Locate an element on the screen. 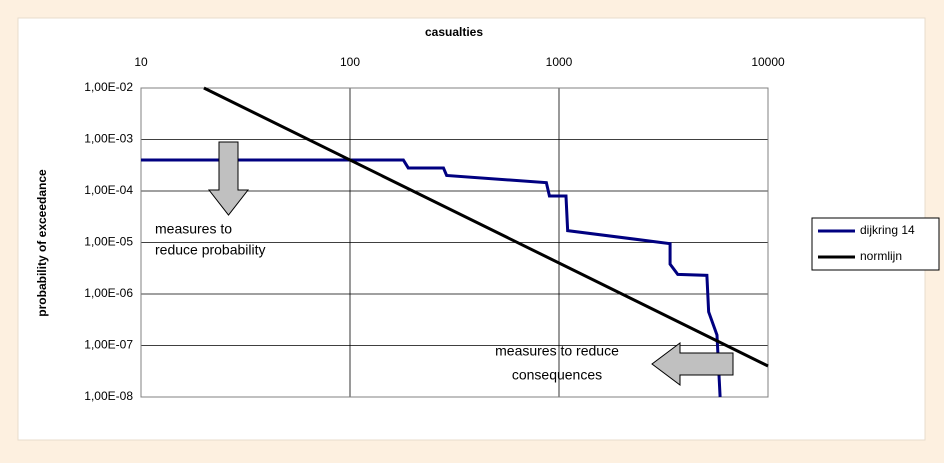  legend-box is located at coordinates (875, 244).